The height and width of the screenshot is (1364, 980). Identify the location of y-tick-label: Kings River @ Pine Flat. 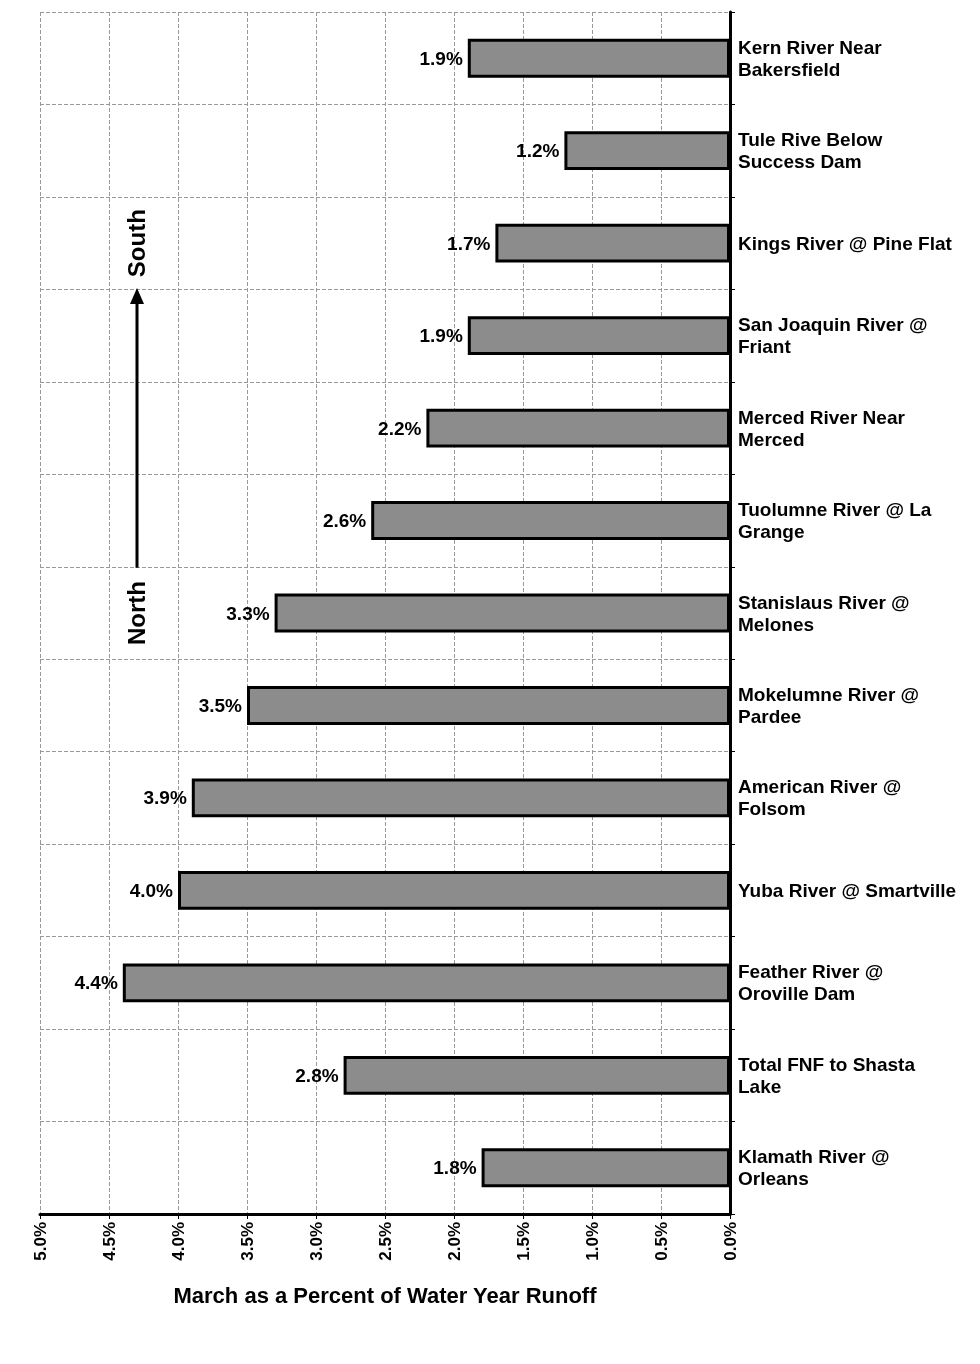
(845, 243).